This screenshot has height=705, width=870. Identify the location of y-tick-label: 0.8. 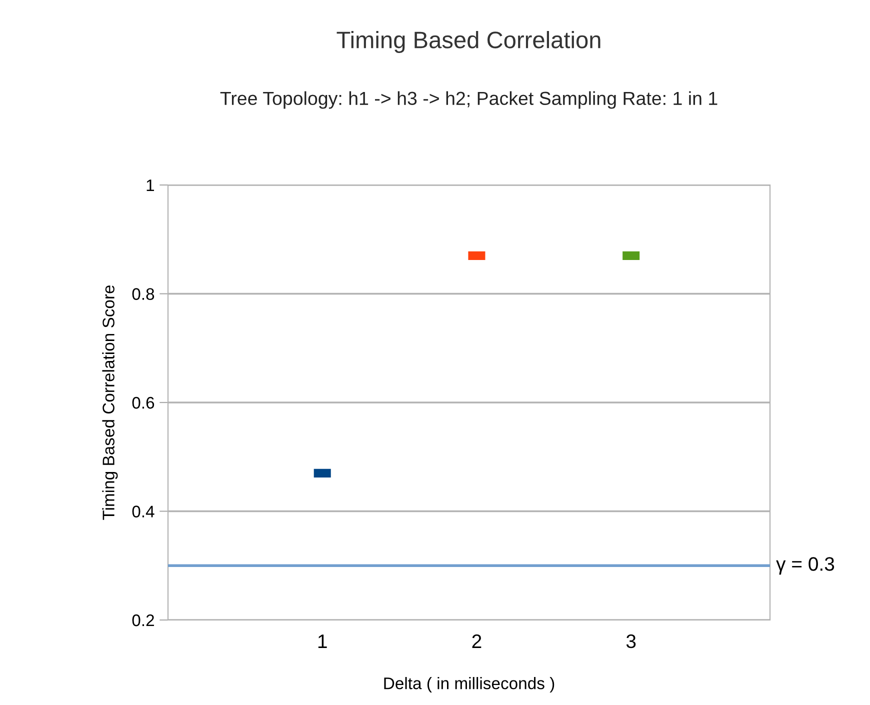
(143, 294).